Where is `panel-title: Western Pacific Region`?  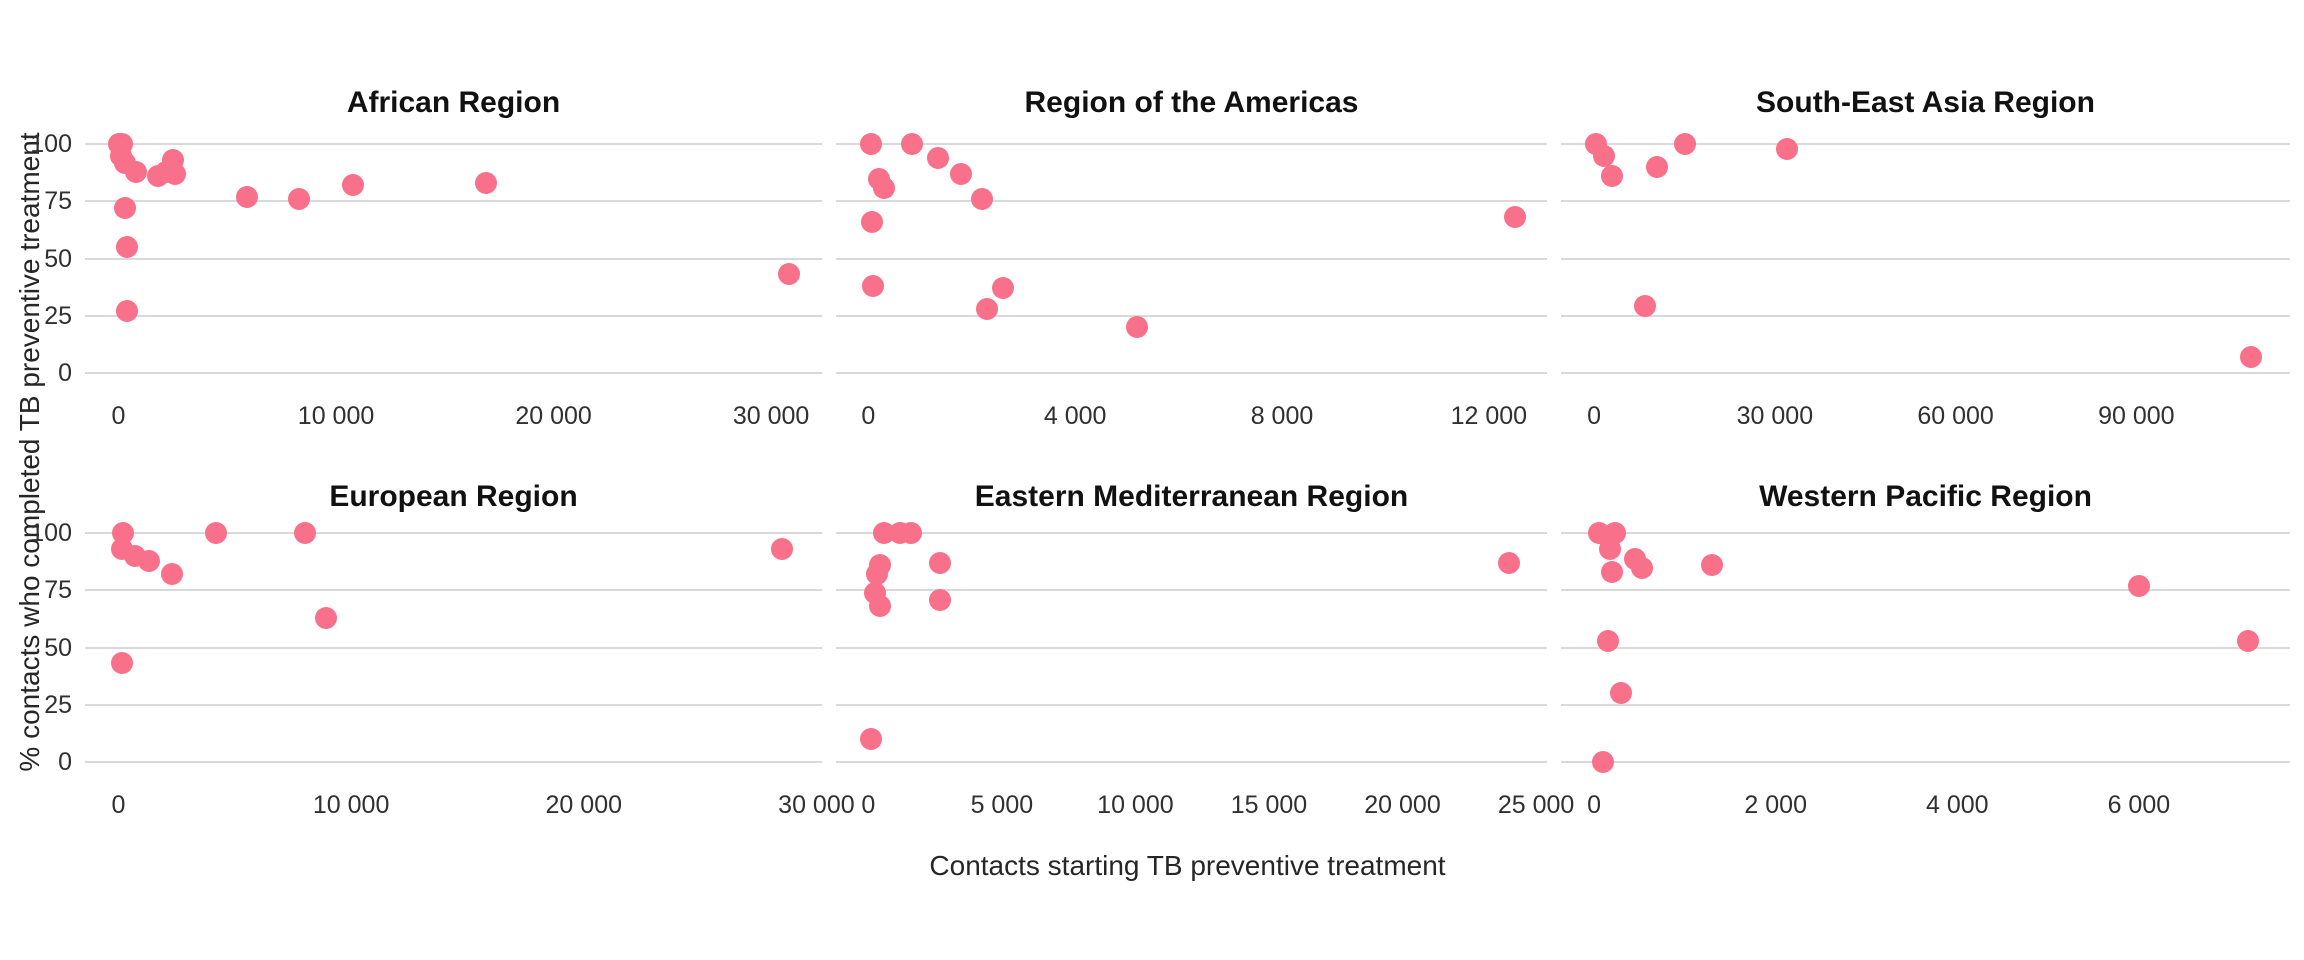 panel-title: Western Pacific Region is located at coordinates (1925, 496).